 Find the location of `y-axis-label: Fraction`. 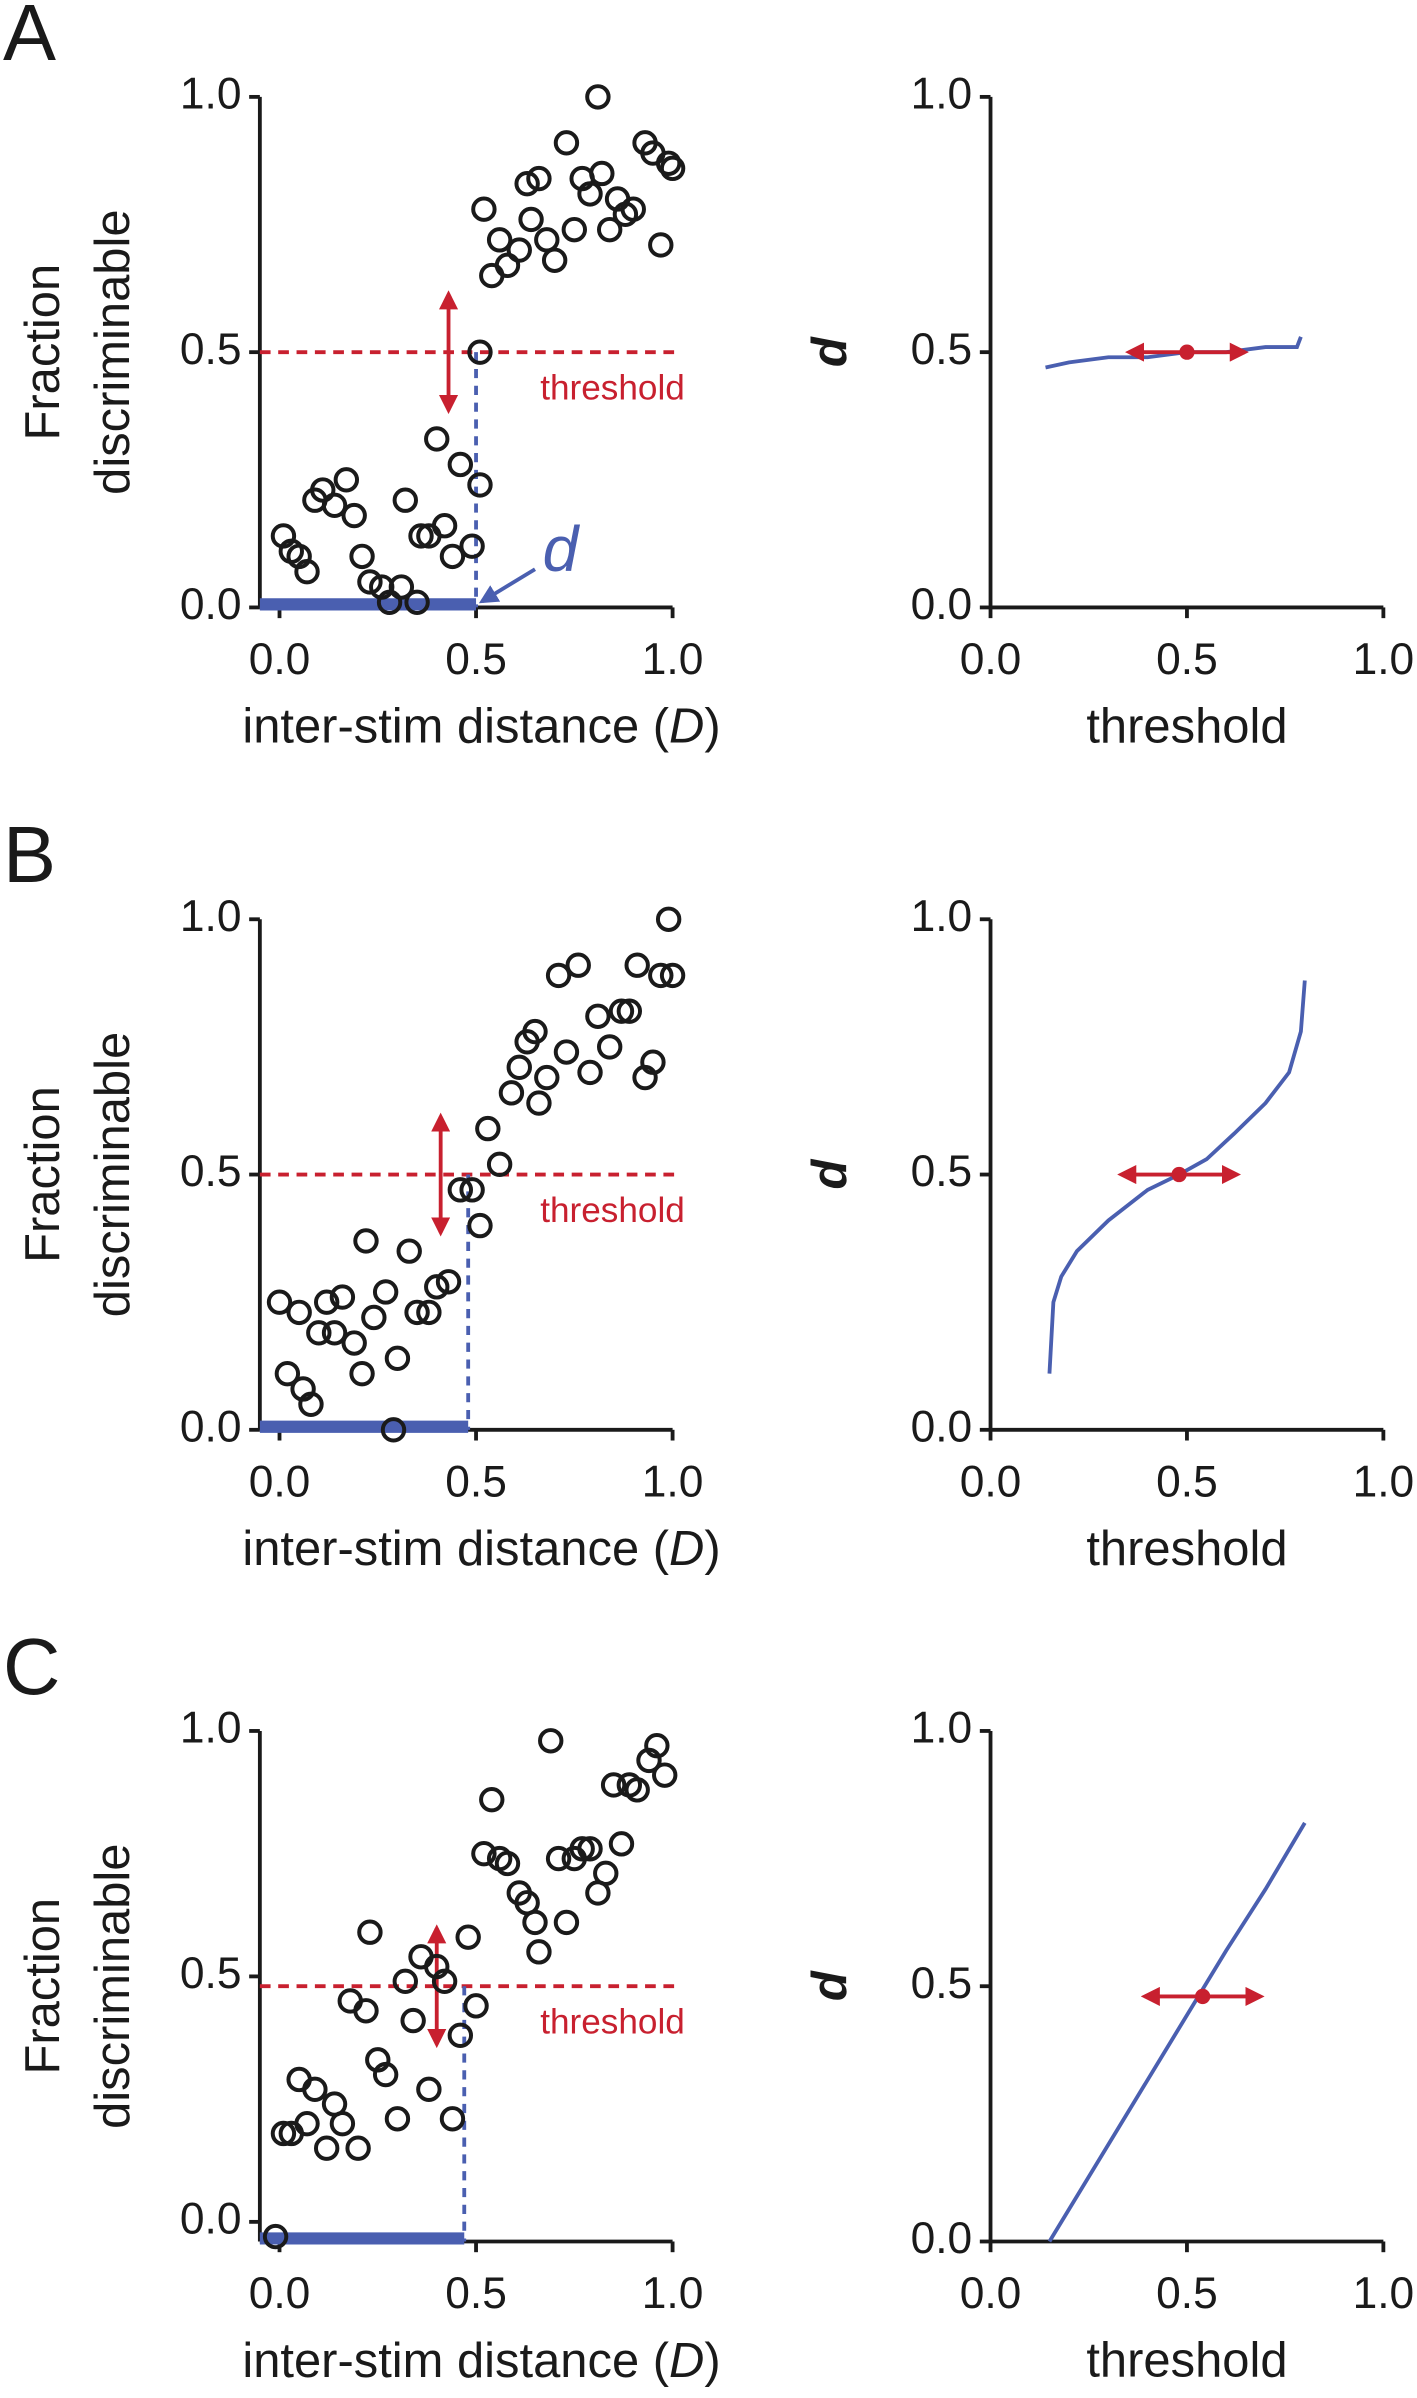

y-axis-label: Fraction is located at coordinates (43, 1986).